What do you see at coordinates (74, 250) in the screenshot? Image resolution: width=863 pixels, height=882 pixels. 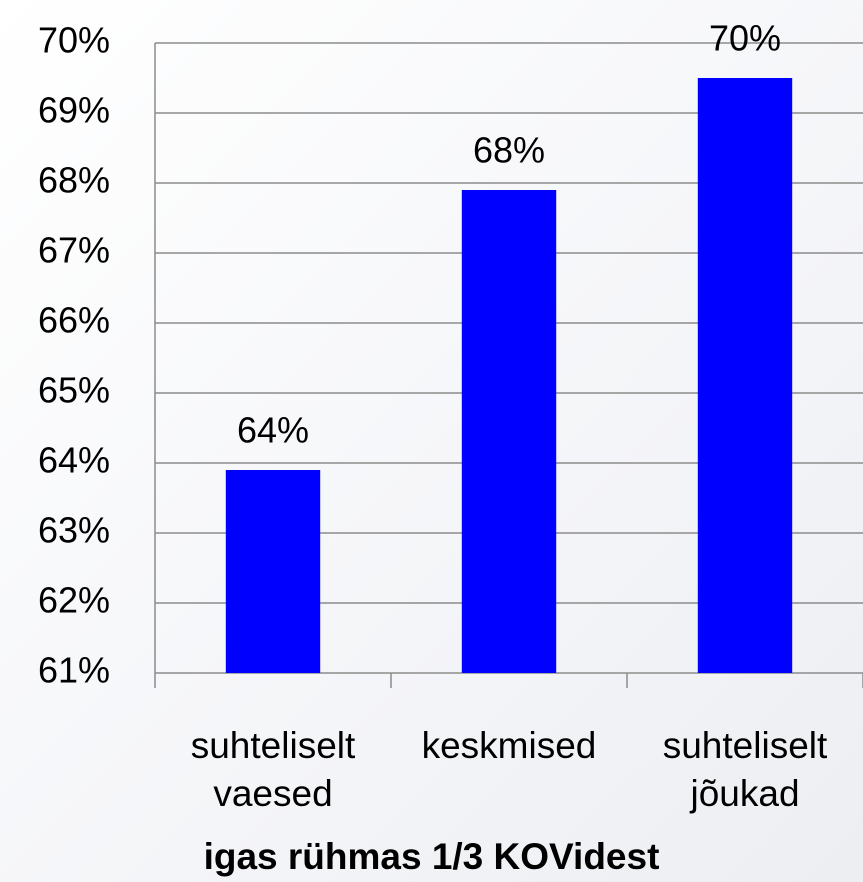 I see `y-tick-label: 67%` at bounding box center [74, 250].